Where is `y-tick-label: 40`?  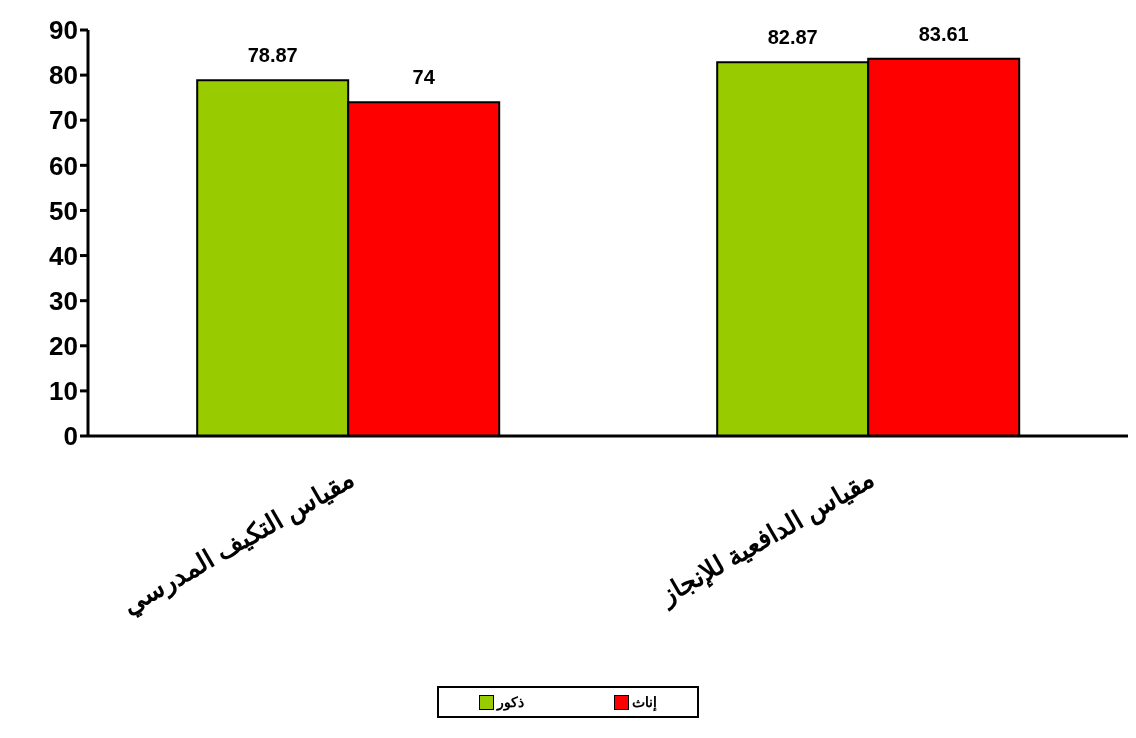
y-tick-label: 40 is located at coordinates (63, 255).